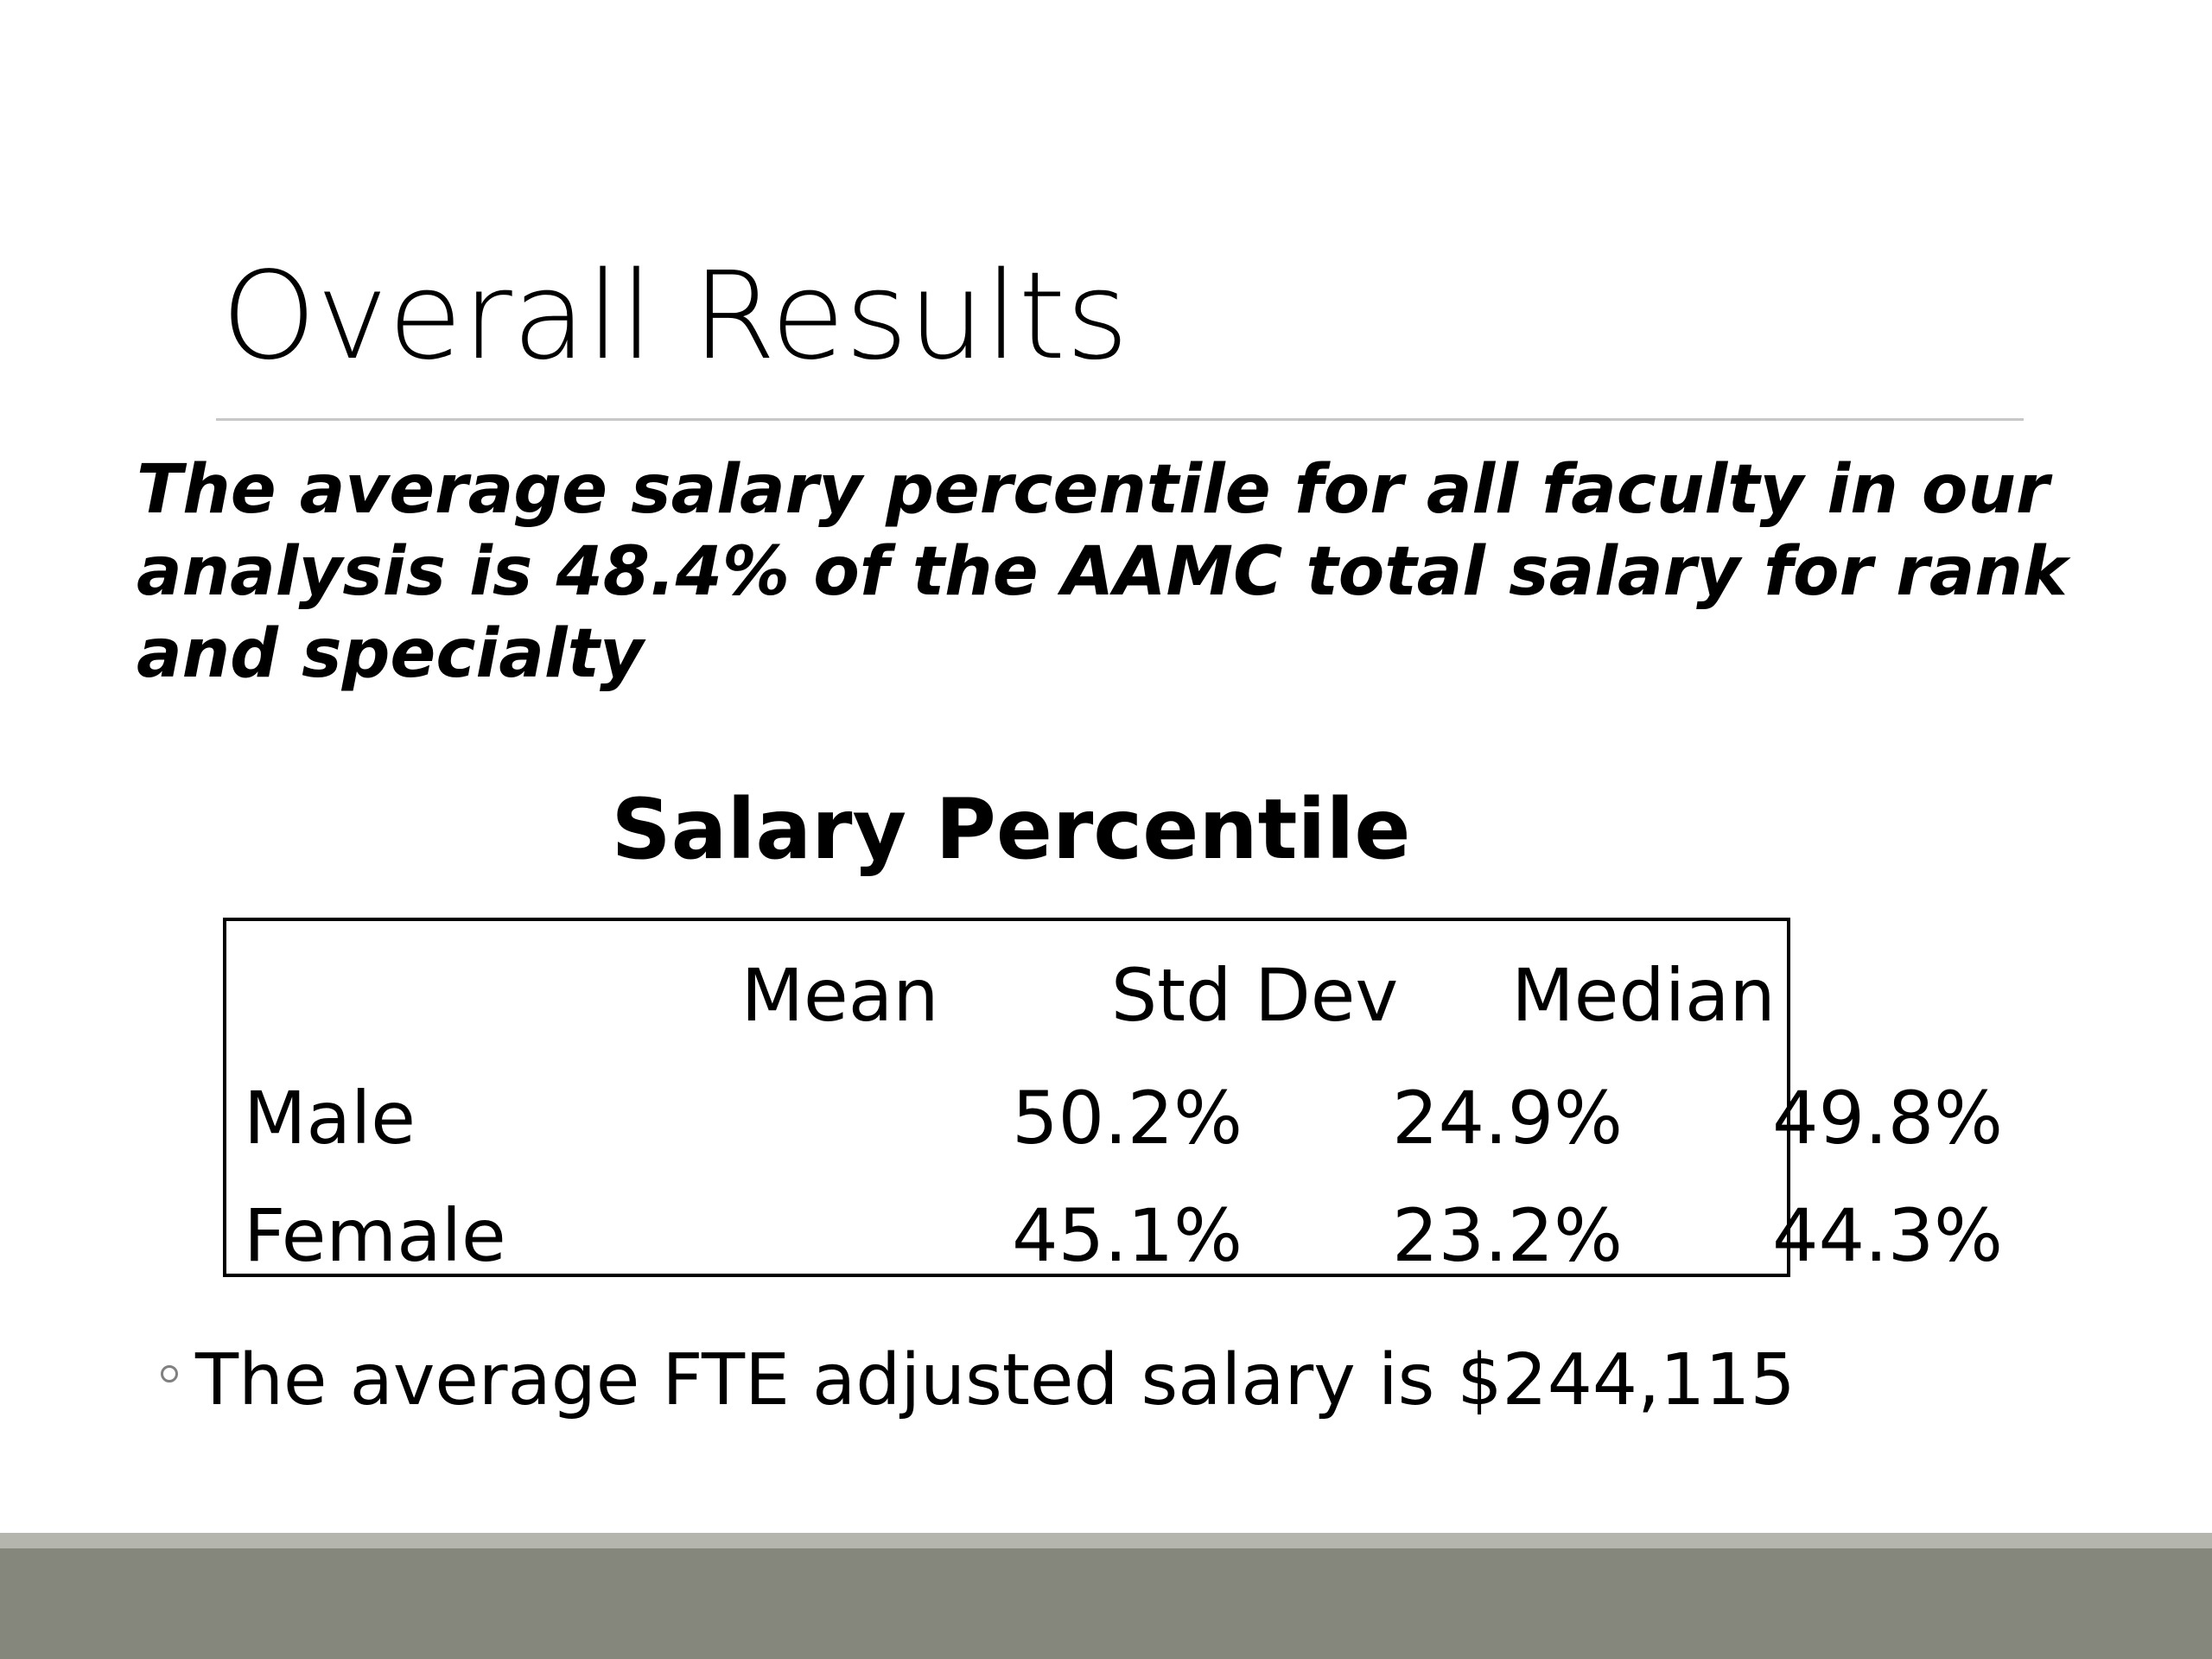 Image resolution: width=2212 pixels, height=1659 pixels. What do you see at coordinates (1011, 829) in the screenshot?
I see `table-title: Salary Percentile` at bounding box center [1011, 829].